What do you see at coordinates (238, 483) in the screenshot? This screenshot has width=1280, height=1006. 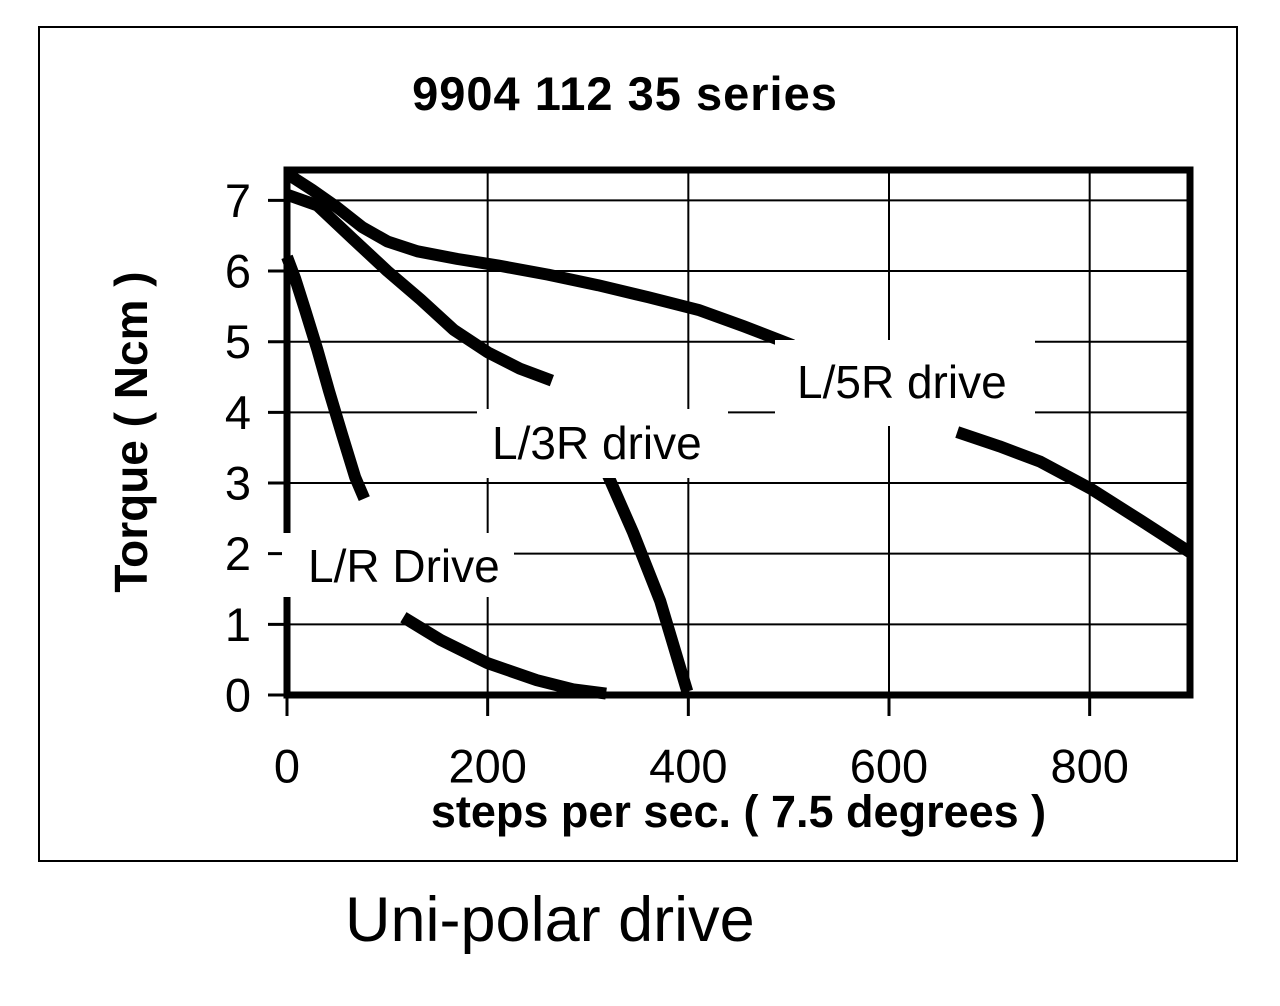 I see `y-tick-label-3: 3` at bounding box center [238, 483].